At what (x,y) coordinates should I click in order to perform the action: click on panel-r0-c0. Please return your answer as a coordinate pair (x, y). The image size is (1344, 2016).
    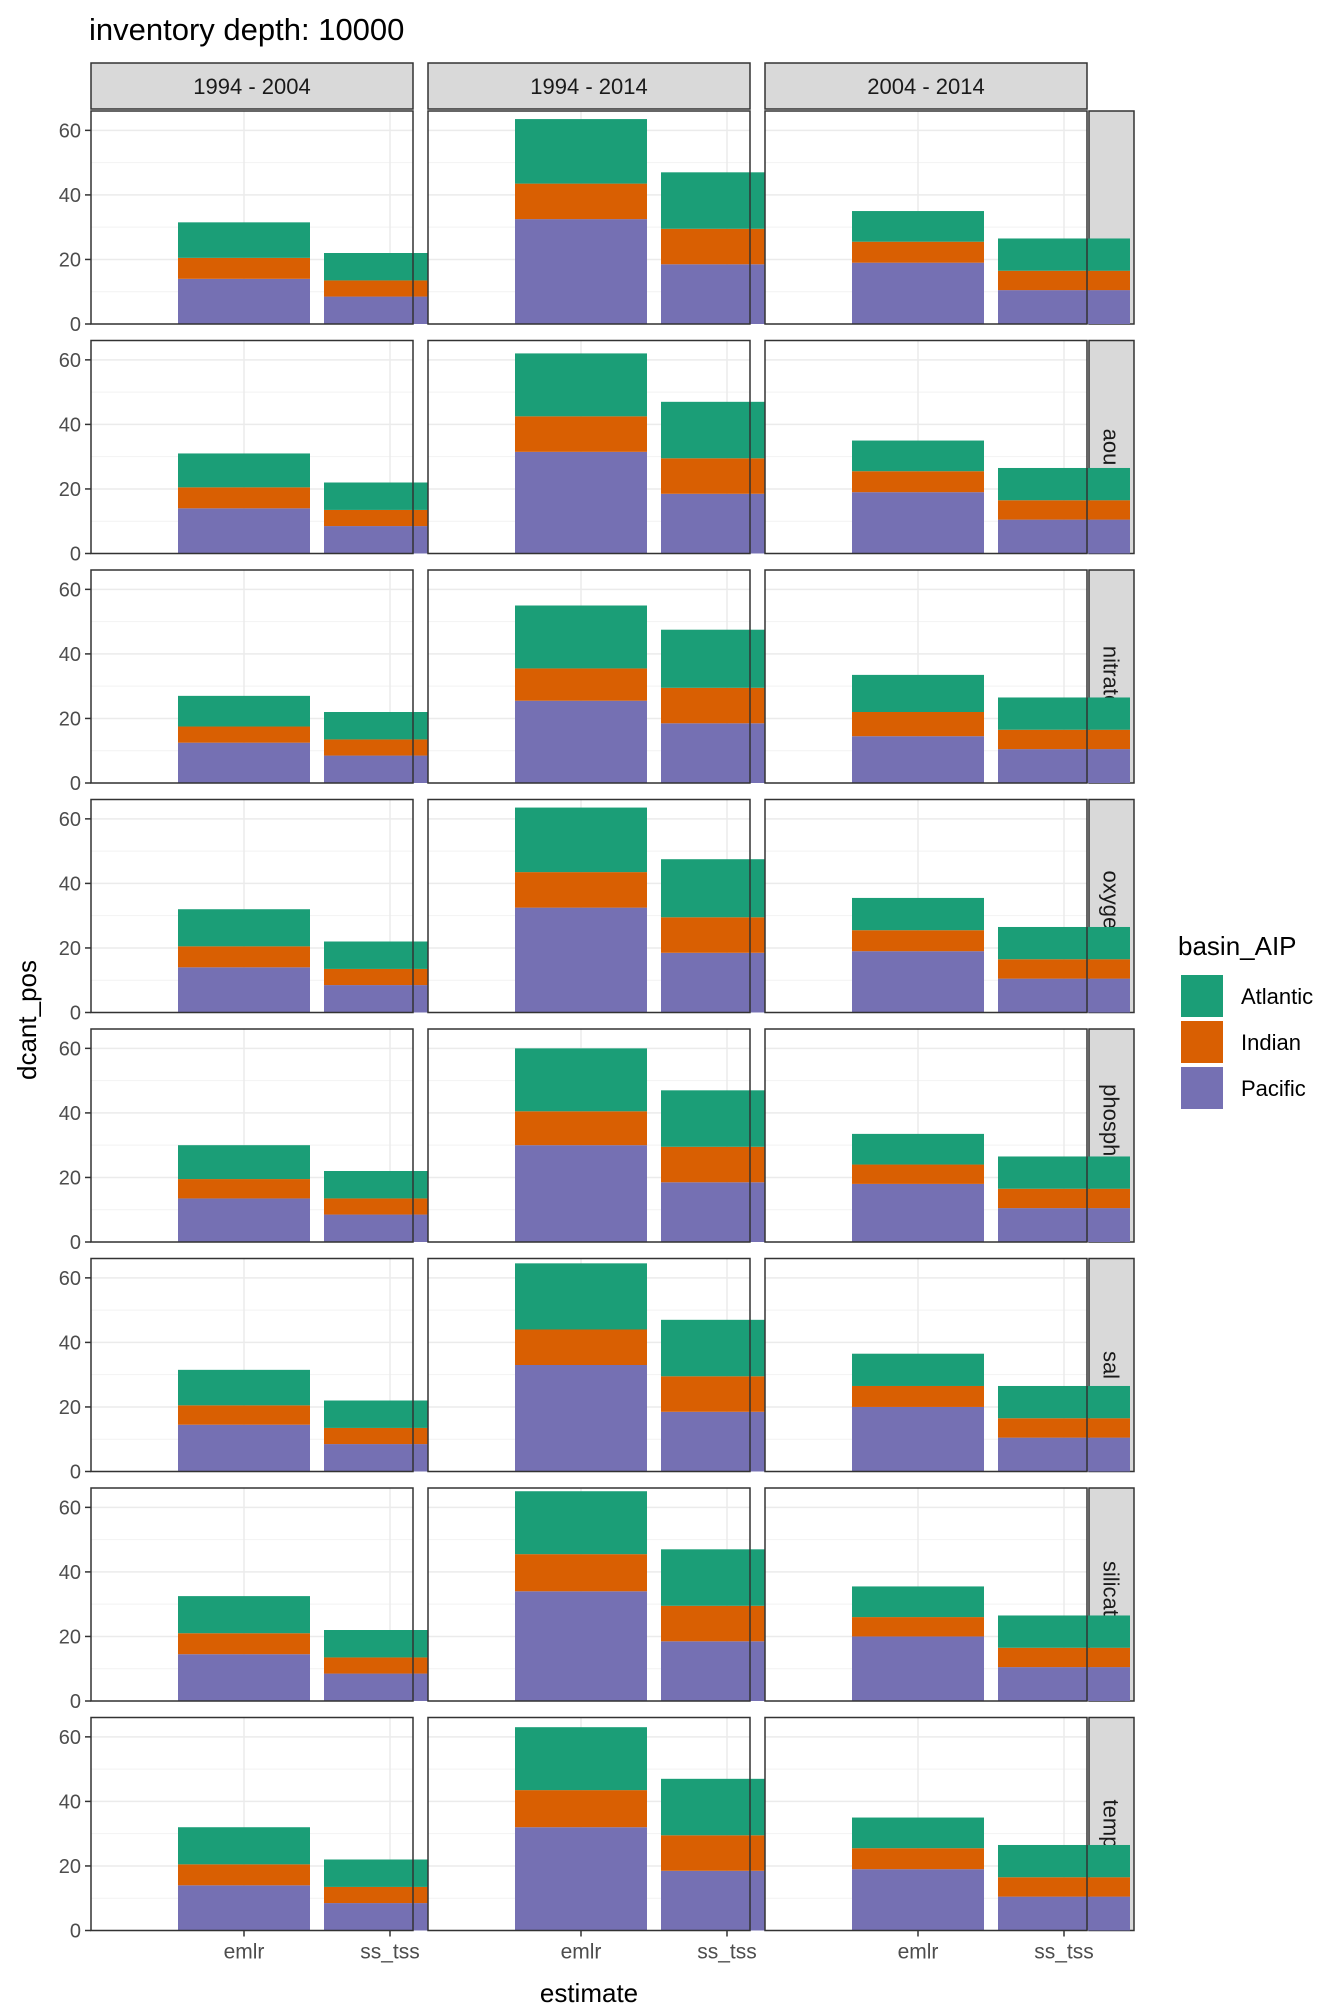
    Looking at the image, I should click on (273, 217).